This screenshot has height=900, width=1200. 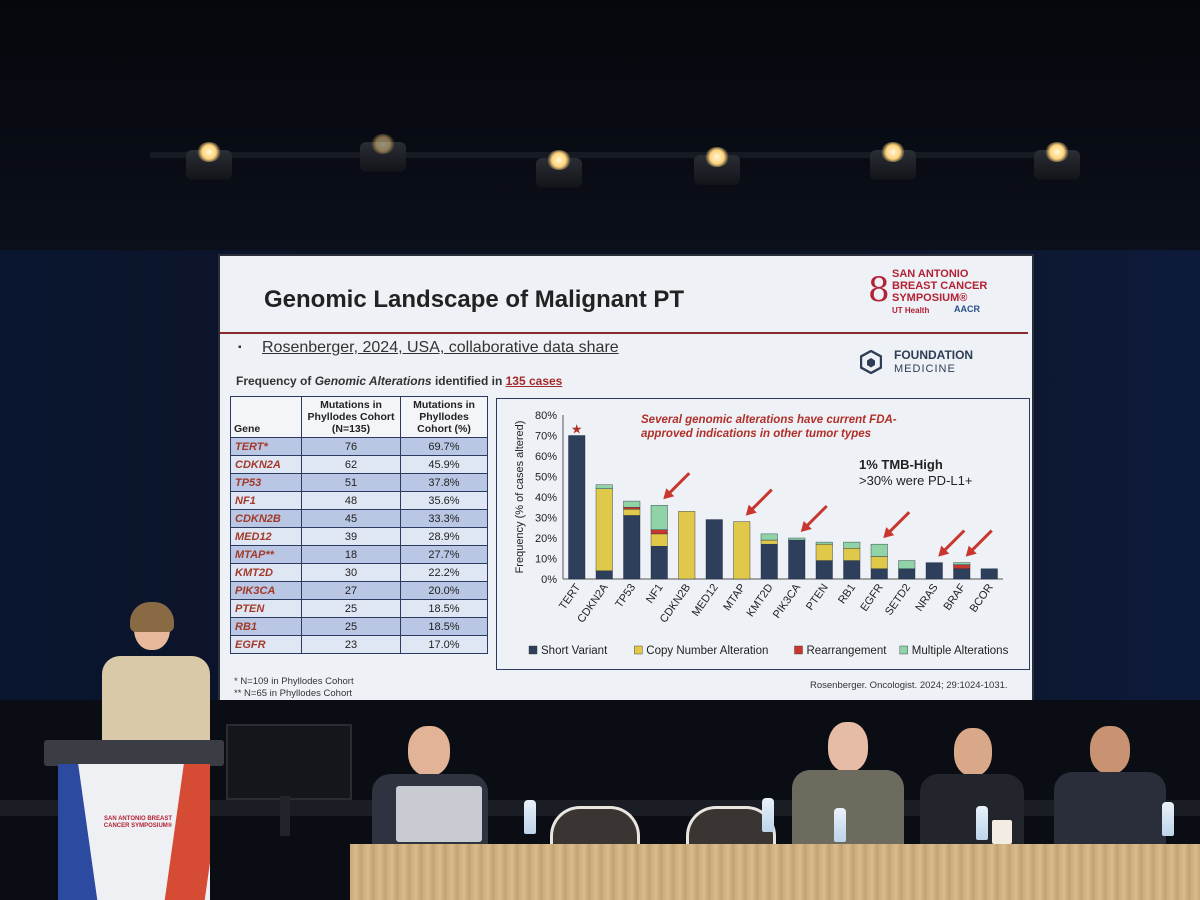 What do you see at coordinates (926, 598) in the screenshot?
I see `x-tick-label: NRAS` at bounding box center [926, 598].